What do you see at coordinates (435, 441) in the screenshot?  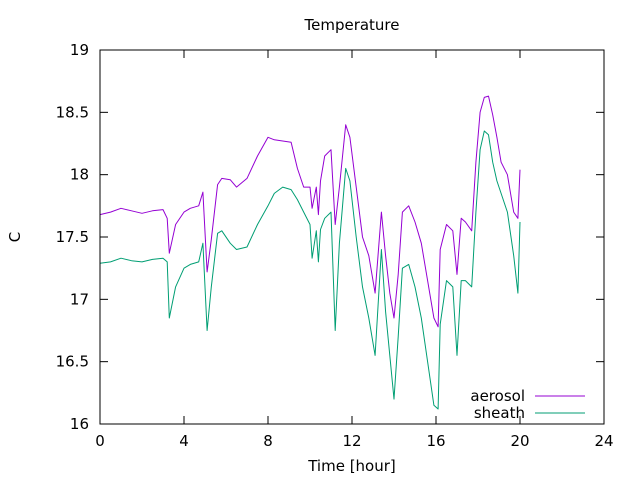 I see `x-tick-label: 16` at bounding box center [435, 441].